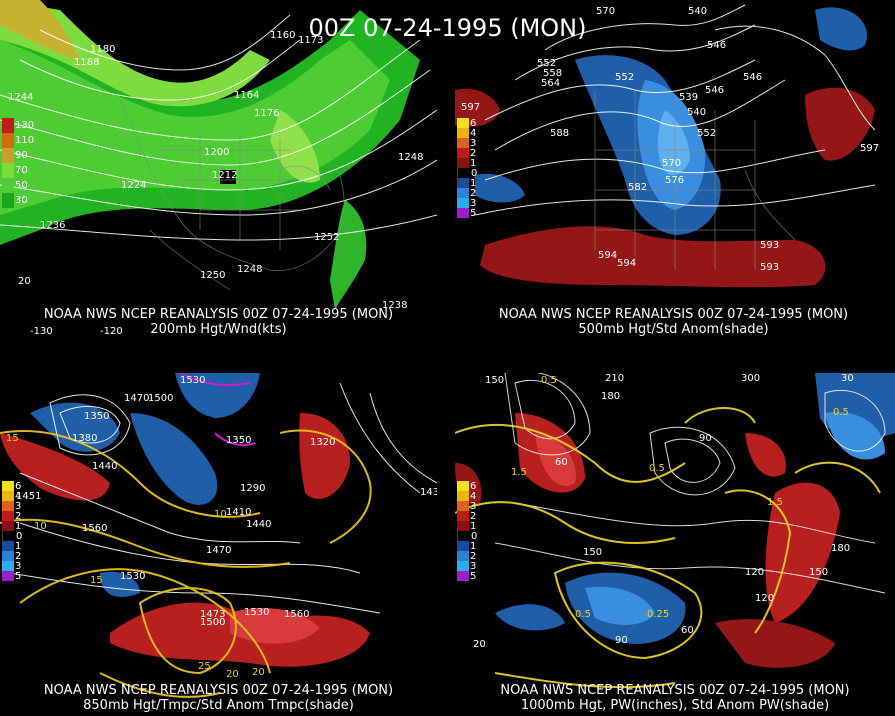  What do you see at coordinates (638, 187) in the screenshot?
I see `contour-label: 582` at bounding box center [638, 187].